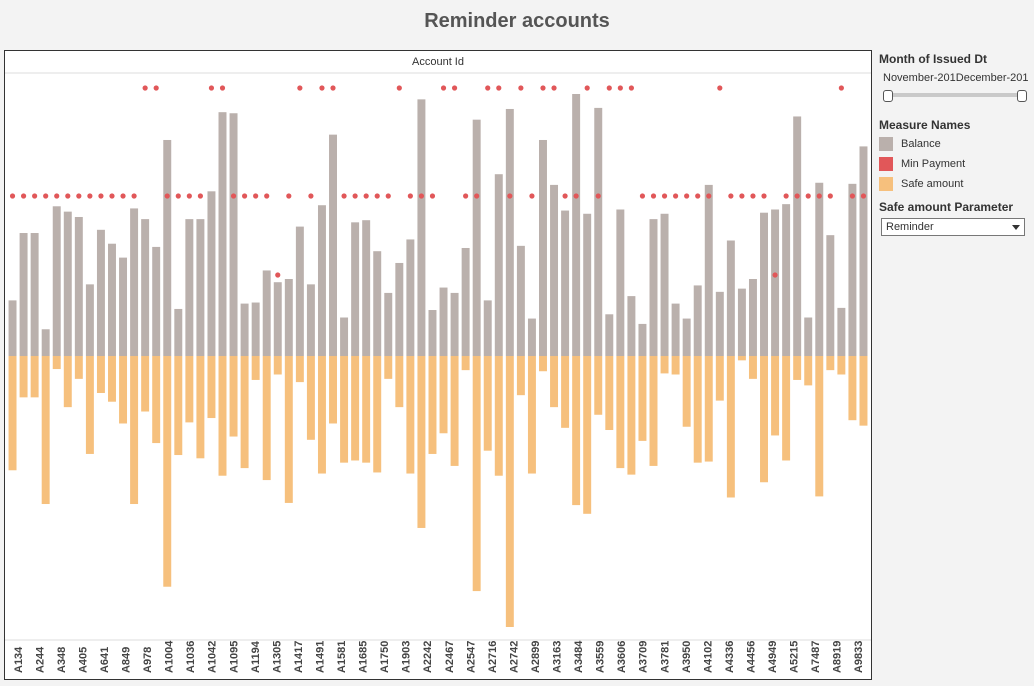 The width and height of the screenshot is (1034, 686). Describe the element at coordinates (910, 144) in the screenshot. I see `legend-item-balance: Balance` at that location.